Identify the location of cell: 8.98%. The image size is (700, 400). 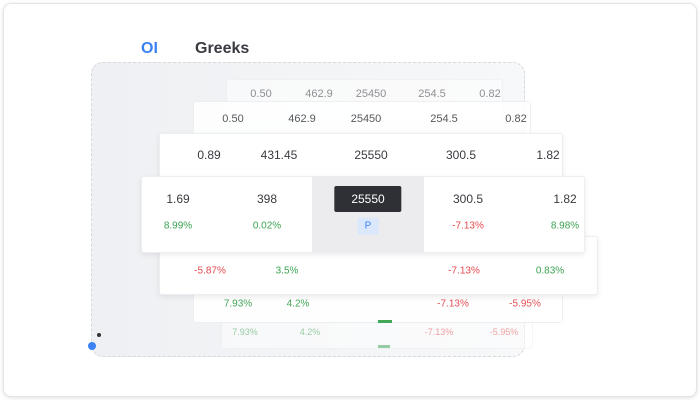
(565, 226).